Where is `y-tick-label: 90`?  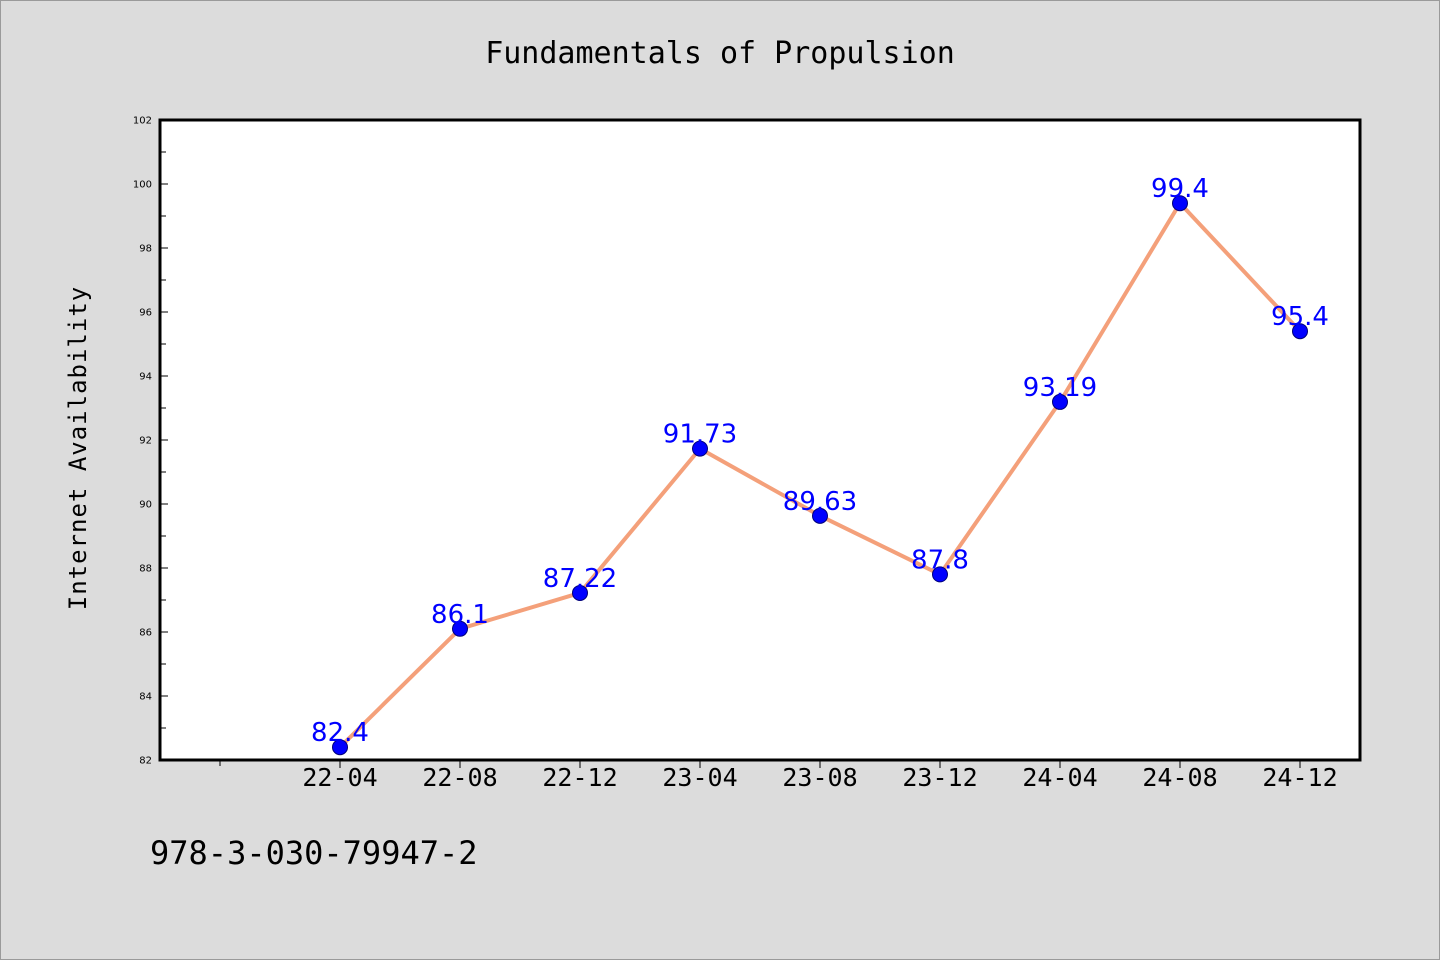 y-tick-label: 90 is located at coordinates (145, 505).